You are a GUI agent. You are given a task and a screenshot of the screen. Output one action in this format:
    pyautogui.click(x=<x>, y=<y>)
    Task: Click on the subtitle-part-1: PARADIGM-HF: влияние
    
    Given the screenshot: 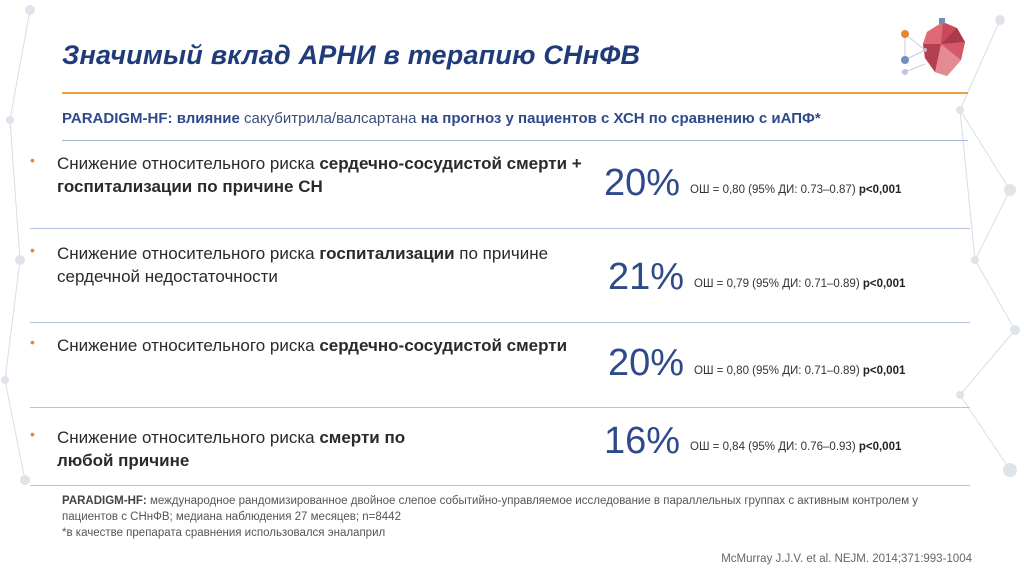 What is the action you would take?
    pyautogui.click(x=151, y=118)
    